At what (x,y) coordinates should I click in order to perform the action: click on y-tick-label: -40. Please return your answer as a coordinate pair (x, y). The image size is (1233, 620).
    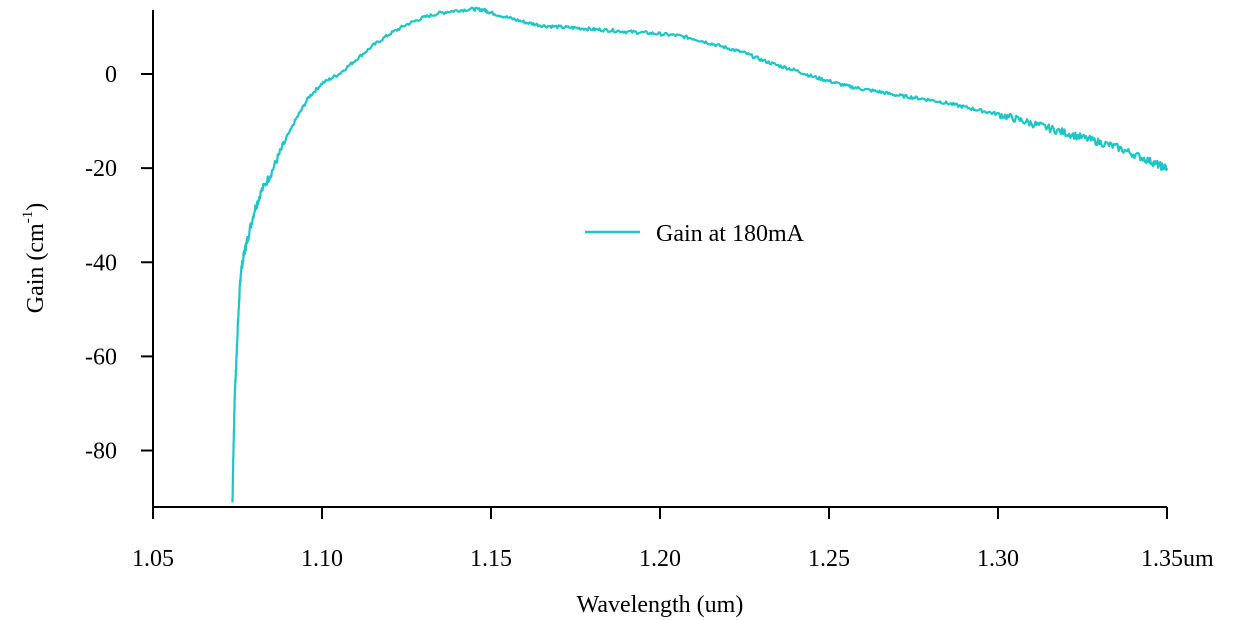
    Looking at the image, I should click on (101, 263).